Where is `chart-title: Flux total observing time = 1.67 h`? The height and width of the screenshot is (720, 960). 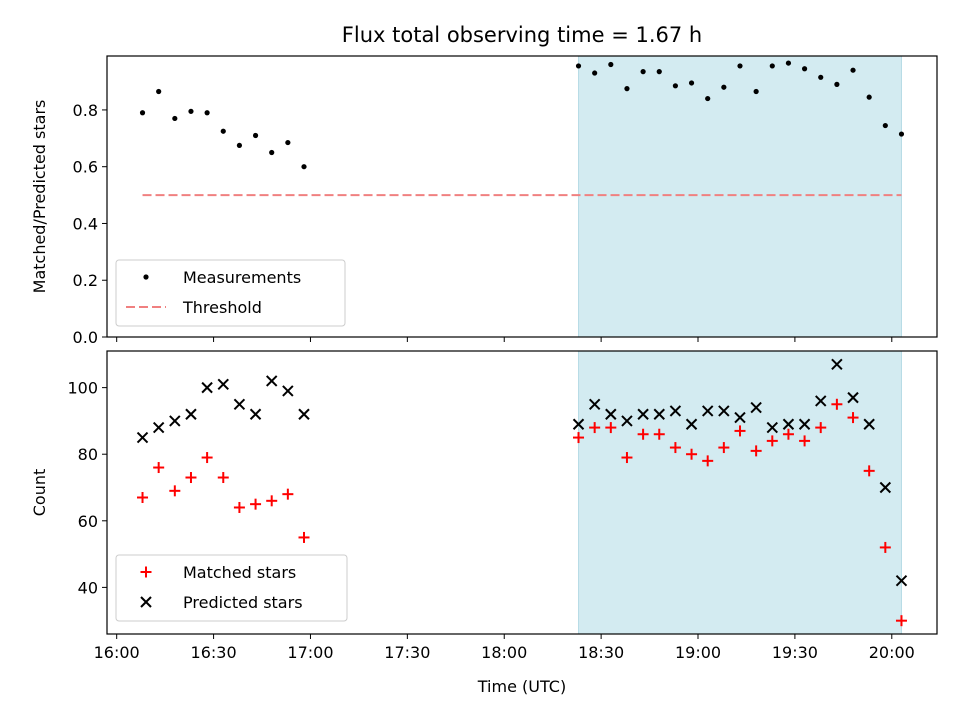
chart-title: Flux total observing time = 1.67 h is located at coordinates (522, 35).